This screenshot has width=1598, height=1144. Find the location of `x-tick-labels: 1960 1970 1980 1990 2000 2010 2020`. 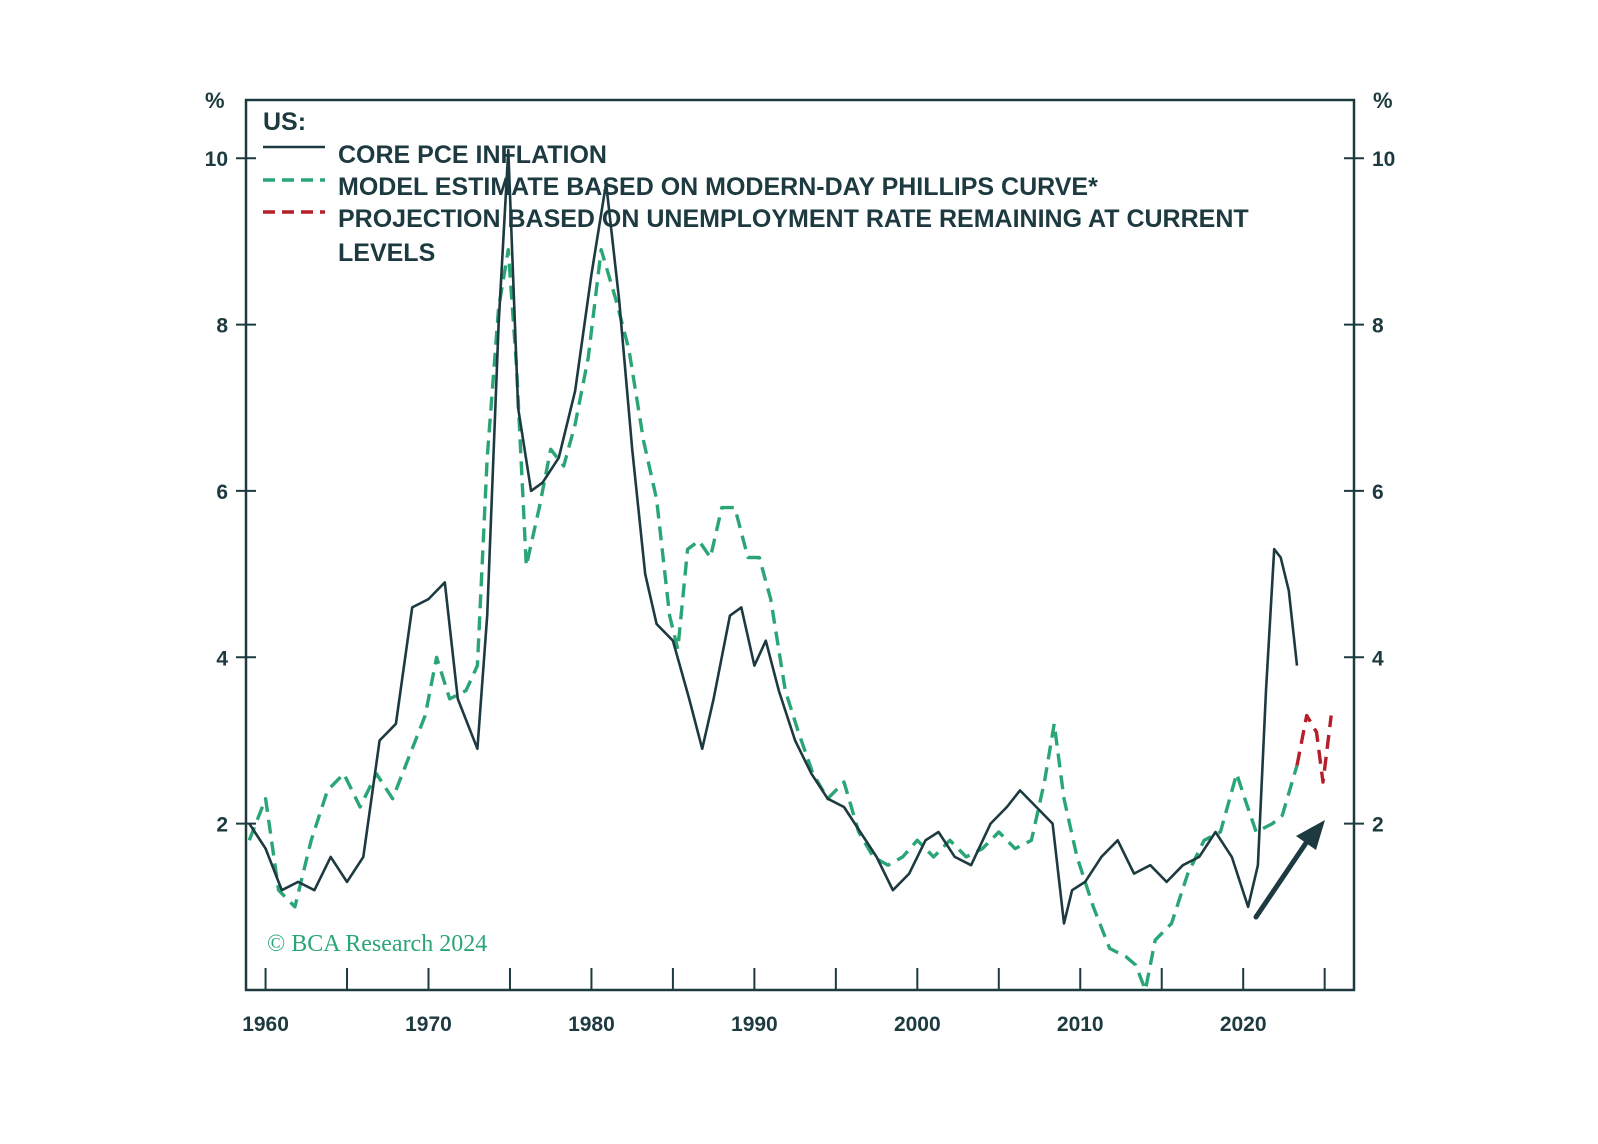

x-tick-labels: 1960 1970 1980 1990 2000 2010 2020 is located at coordinates (754, 1024).